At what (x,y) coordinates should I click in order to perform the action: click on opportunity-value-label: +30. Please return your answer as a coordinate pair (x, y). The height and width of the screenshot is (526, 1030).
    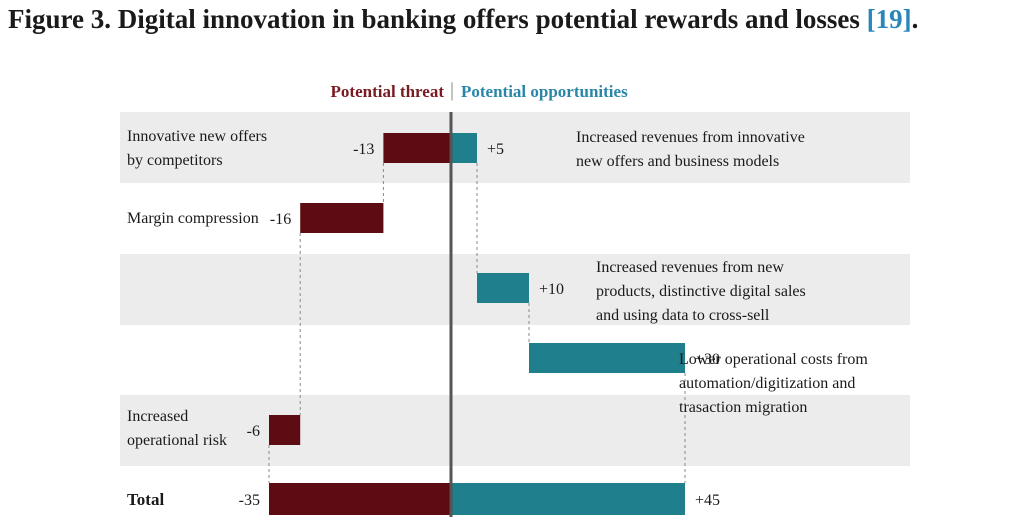
    Looking at the image, I should click on (707, 359).